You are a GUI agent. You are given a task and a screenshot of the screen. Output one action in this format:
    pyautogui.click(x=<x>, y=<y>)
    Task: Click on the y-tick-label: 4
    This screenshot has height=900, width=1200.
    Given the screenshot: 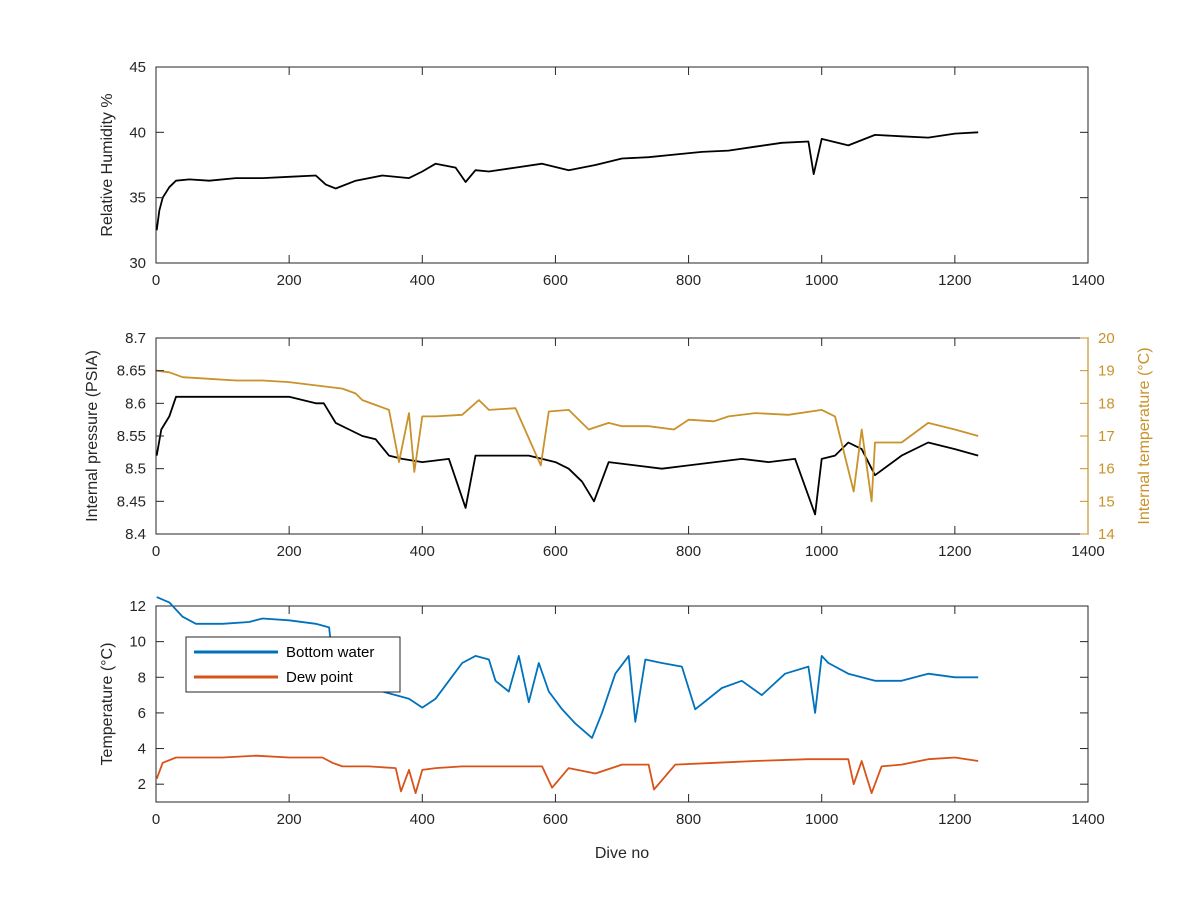 What is the action you would take?
    pyautogui.click(x=142, y=749)
    